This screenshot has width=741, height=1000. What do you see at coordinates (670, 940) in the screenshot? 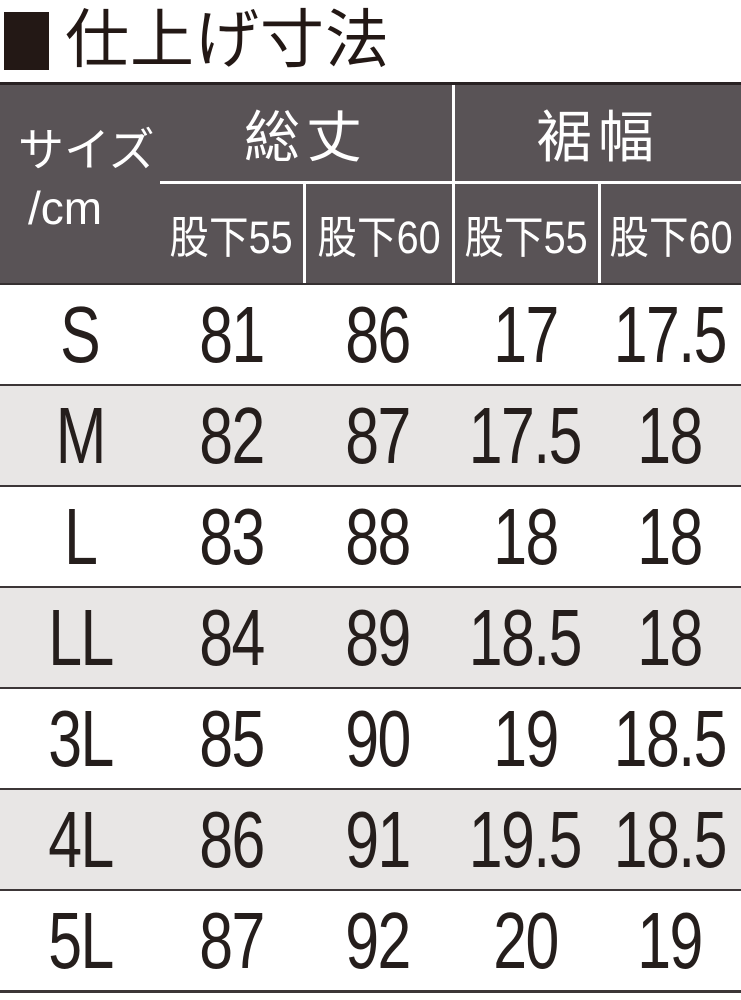
I see `hem-width-inseam60-cell: 19` at bounding box center [670, 940].